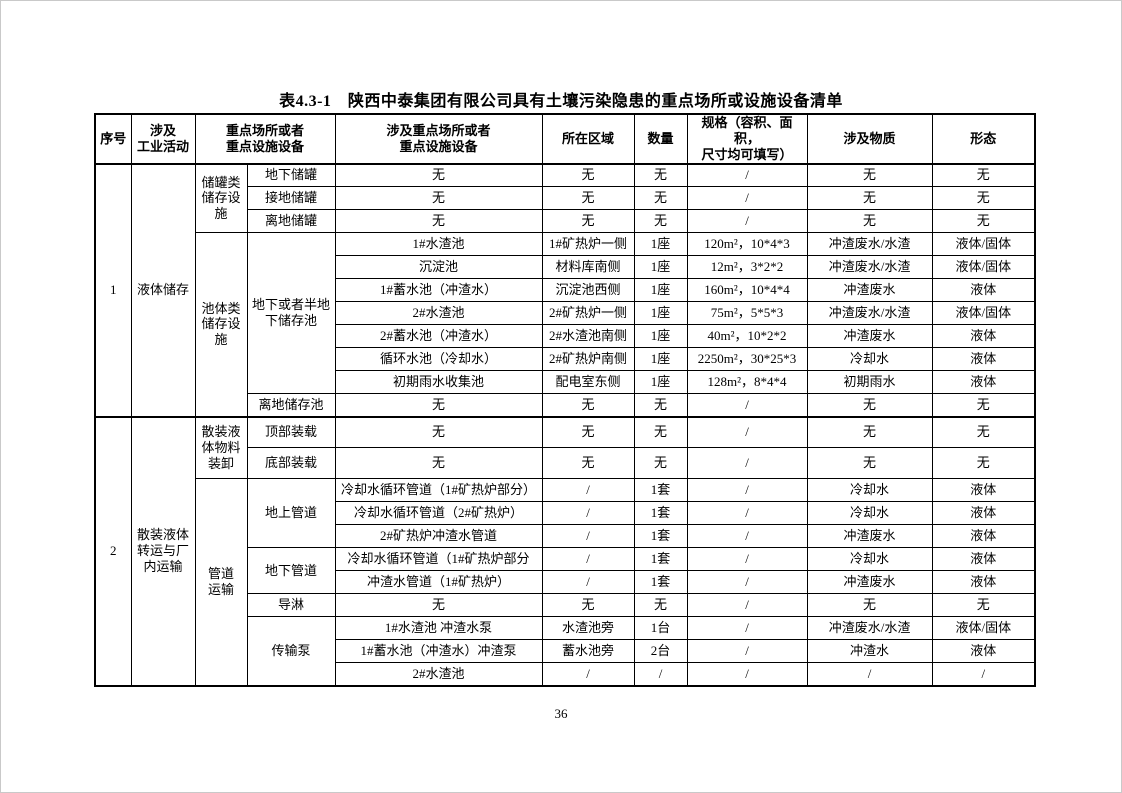 Image resolution: width=1122 pixels, height=793 pixels. Describe the element at coordinates (291, 513) in the screenshot. I see `subcategory: 地上管道` at that location.